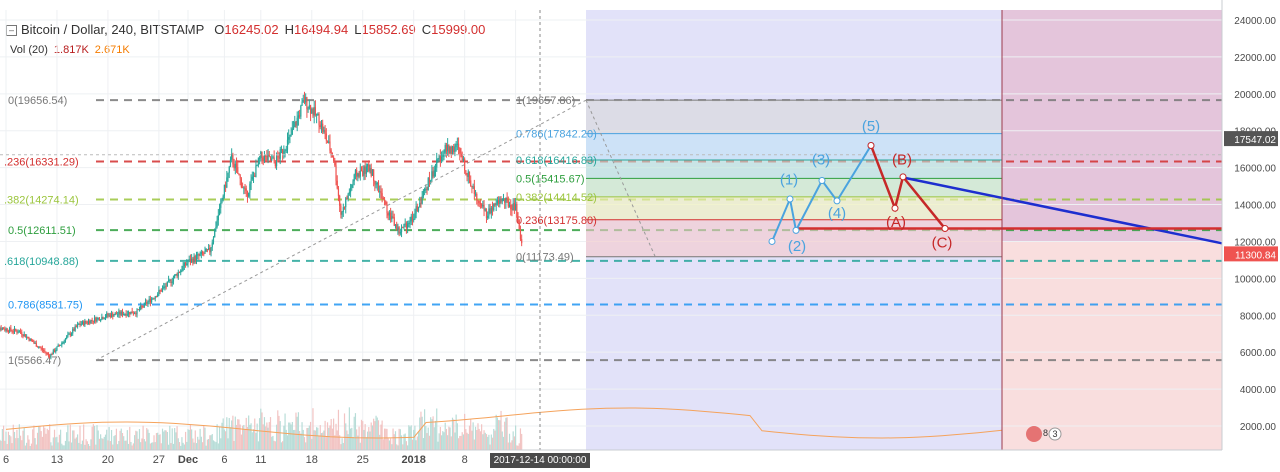 This screenshot has width=1280, height=472. I want to click on price-tick-label: 2000.00, so click(1258, 427).